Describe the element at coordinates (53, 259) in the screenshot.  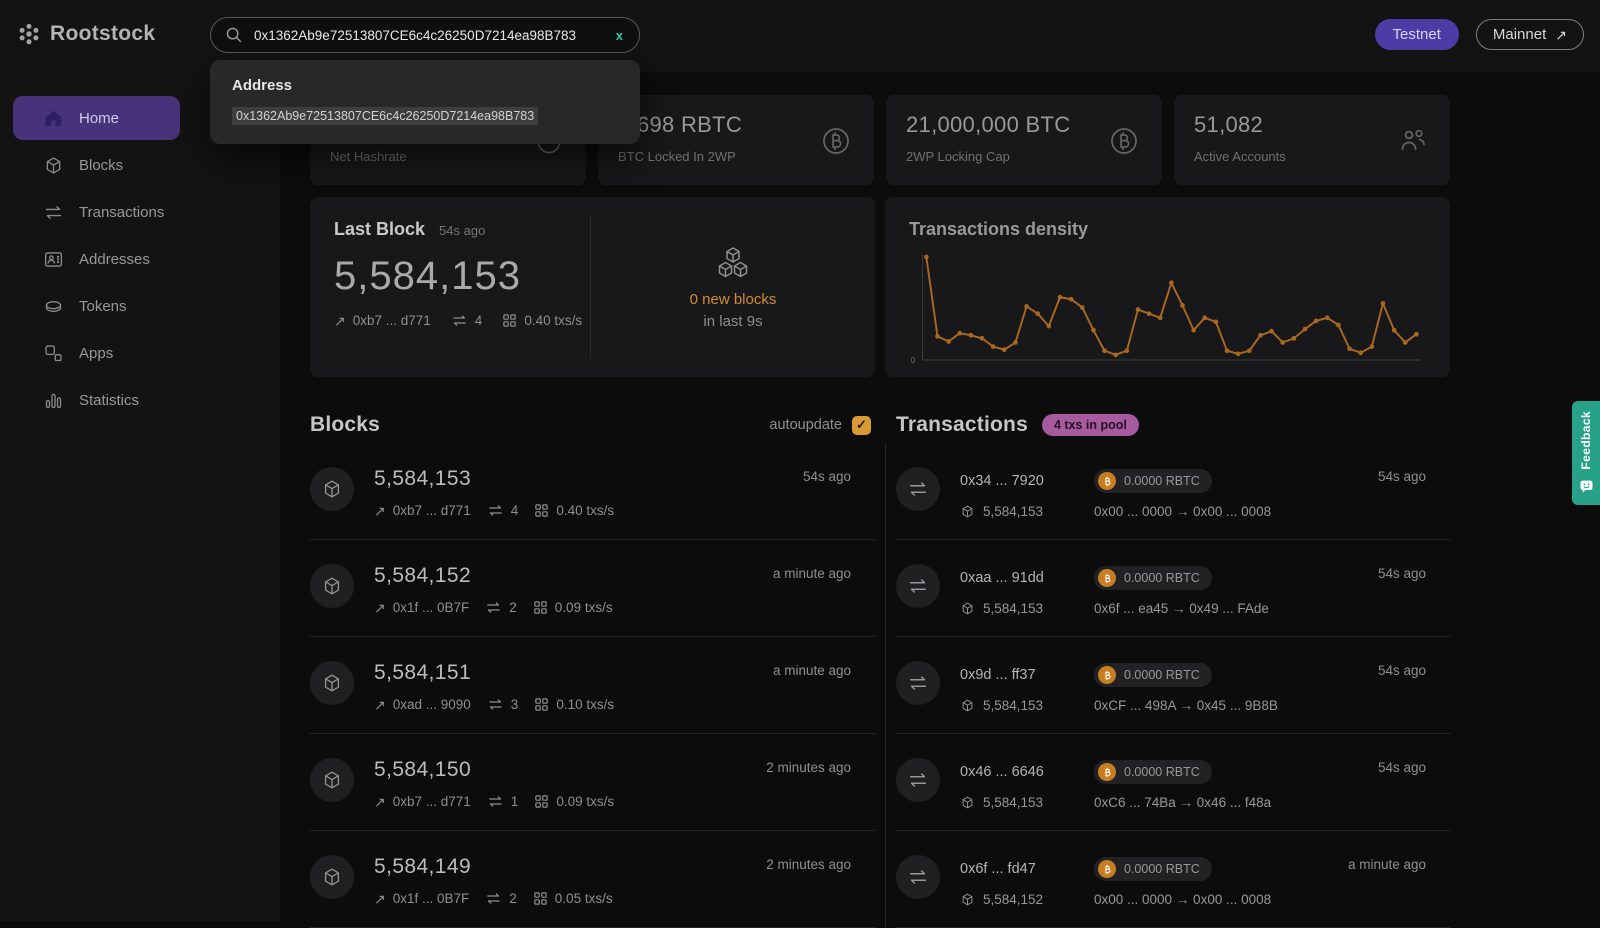
I see `contact-card-icon` at that location.